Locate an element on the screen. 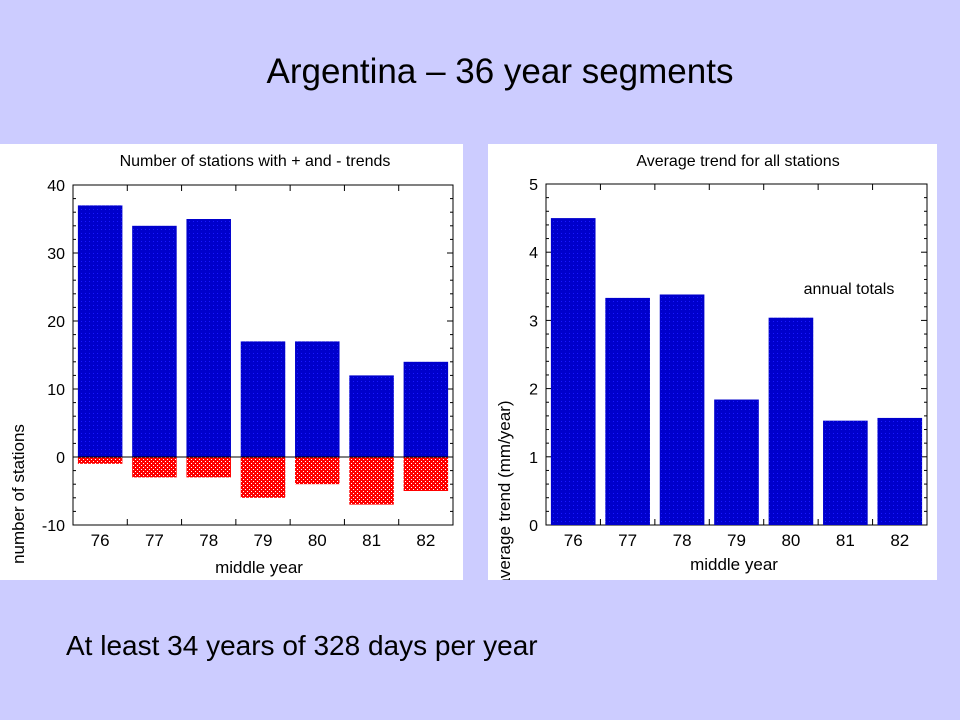  y-tick-label: 5 is located at coordinates (533, 185).